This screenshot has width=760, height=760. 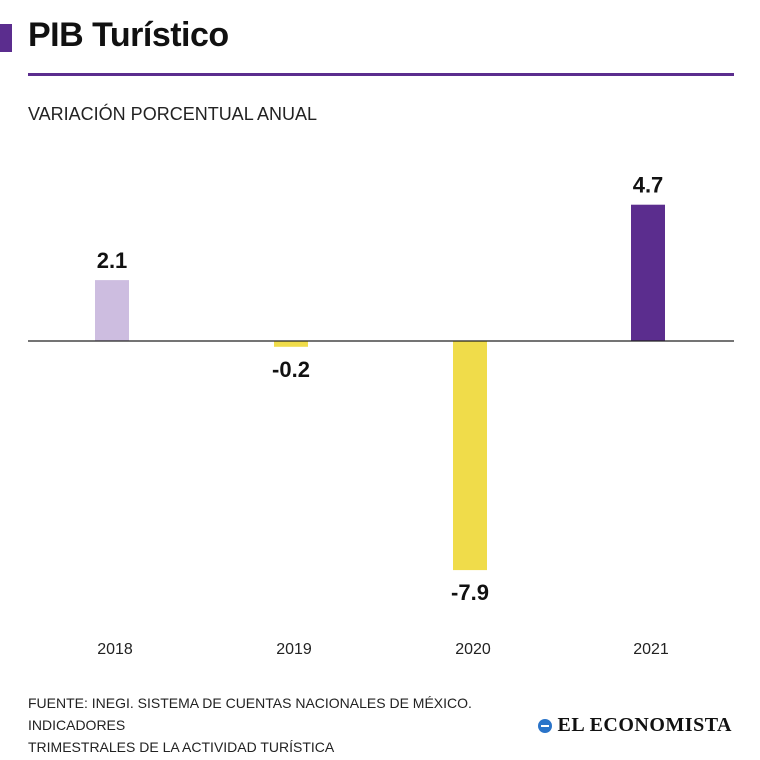 I want to click on publisher-name: EL ECONOMISTA, so click(x=644, y=725).